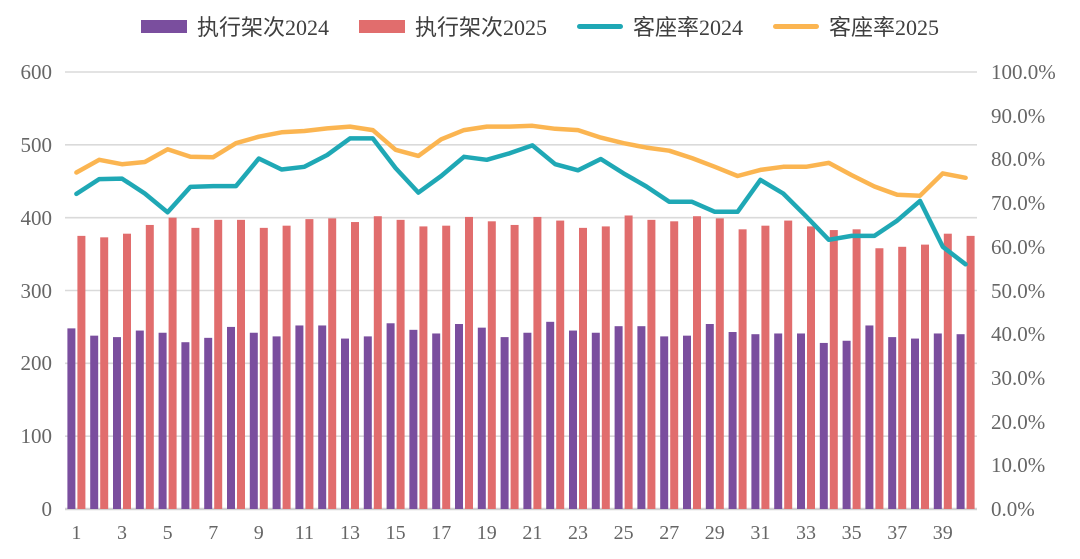 The width and height of the screenshot is (1080, 559). What do you see at coordinates (127, 371) in the screenshot?
I see `bar-执行架次2025-3` at bounding box center [127, 371].